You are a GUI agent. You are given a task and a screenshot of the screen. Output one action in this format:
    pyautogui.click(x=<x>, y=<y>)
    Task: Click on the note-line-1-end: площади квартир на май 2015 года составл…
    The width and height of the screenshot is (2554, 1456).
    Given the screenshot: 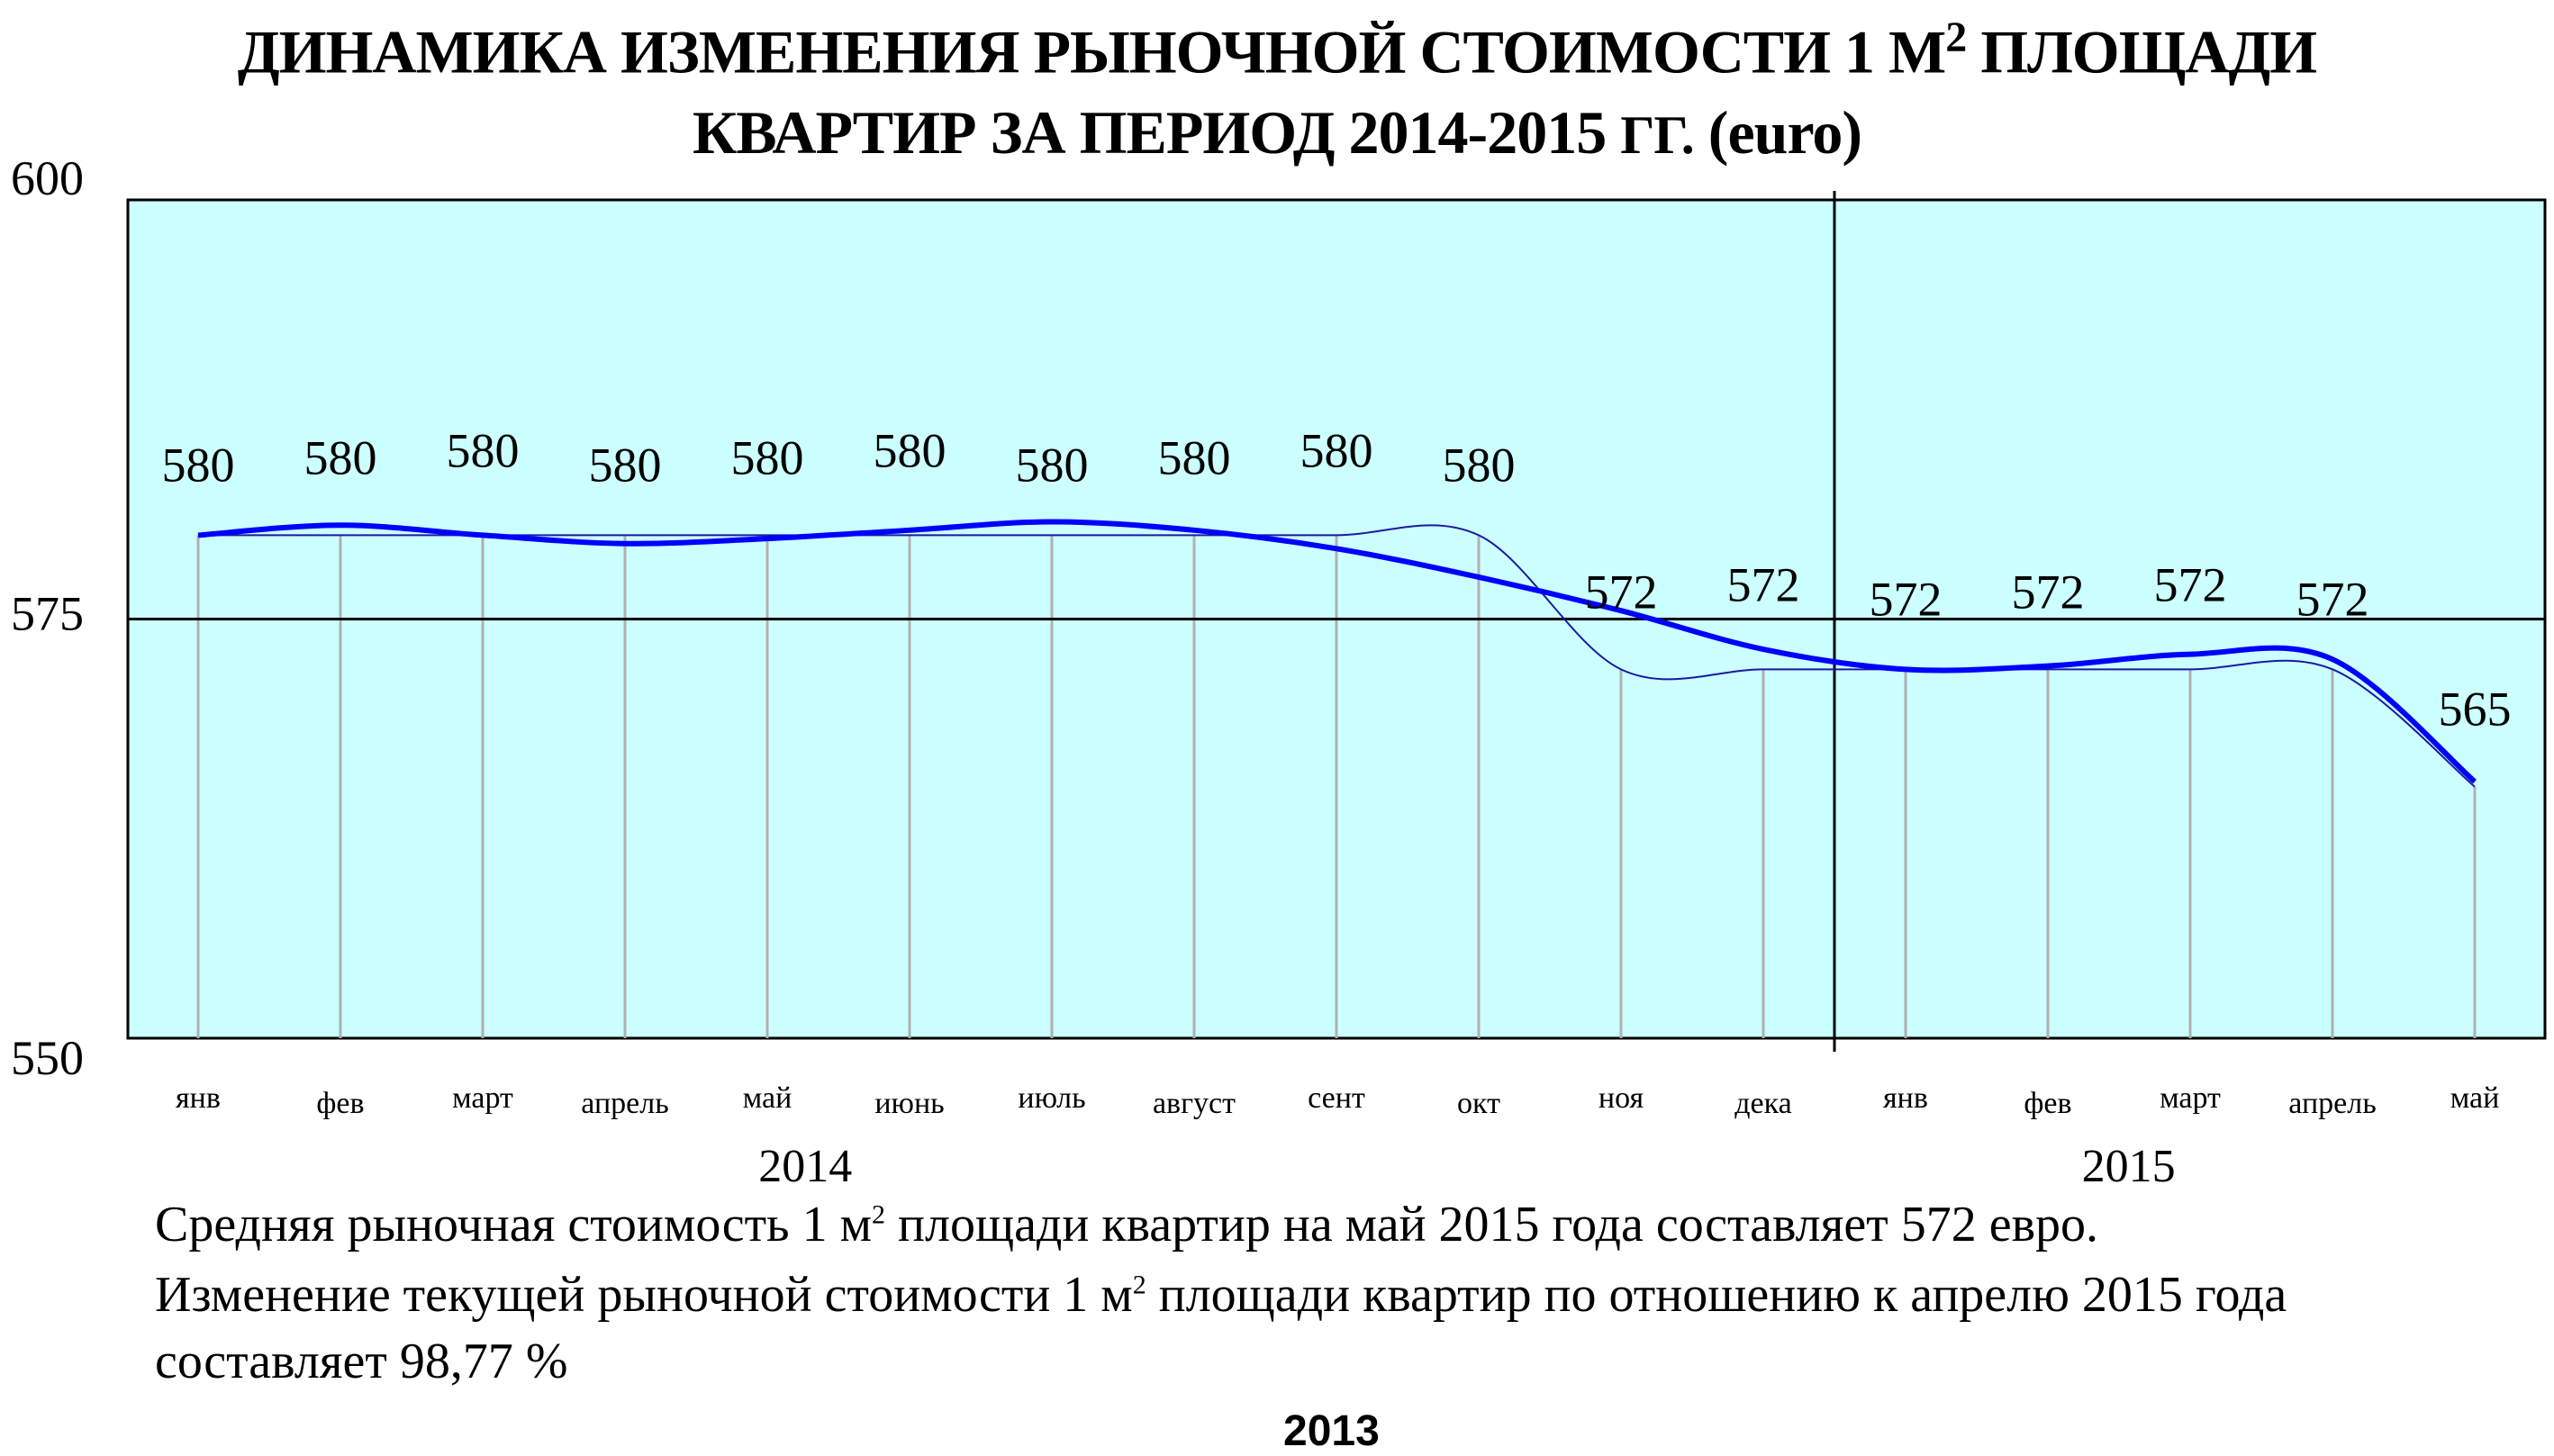 What is the action you would take?
    pyautogui.click(x=1492, y=1225)
    